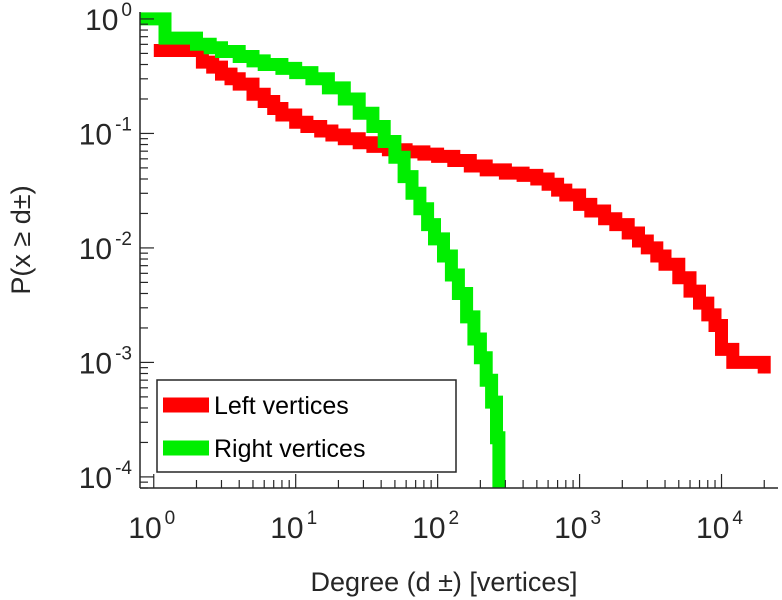 This screenshot has height=600, width=782. I want to click on legend-label-right-vertices: Right vertices, so click(289, 449).